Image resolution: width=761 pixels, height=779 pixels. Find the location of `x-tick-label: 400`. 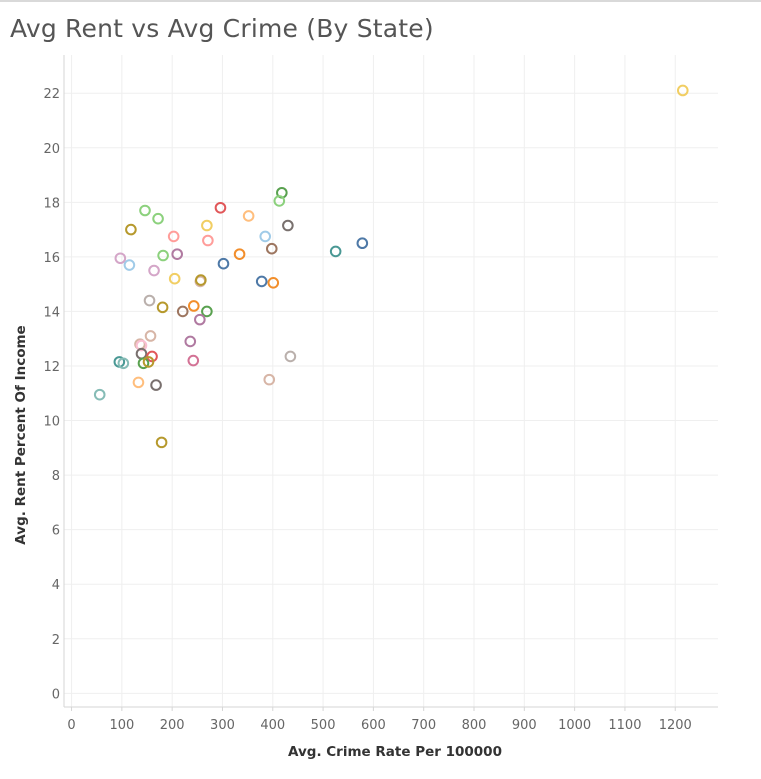

x-tick-label: 400 is located at coordinates (272, 725).